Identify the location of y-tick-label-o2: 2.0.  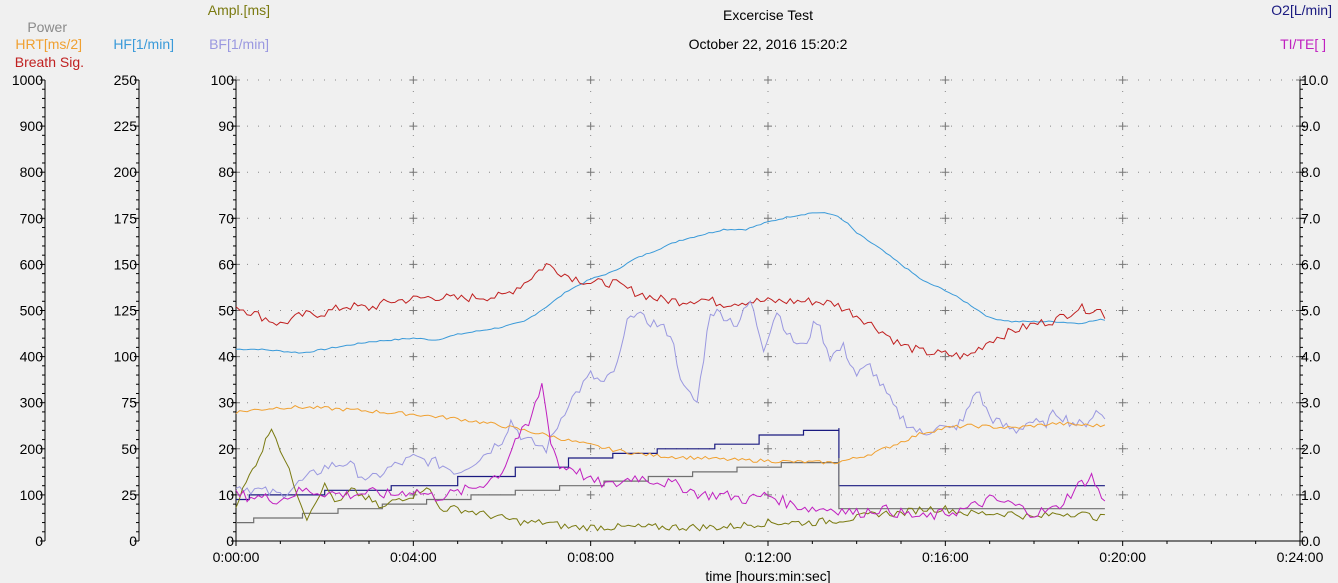
(1311, 449).